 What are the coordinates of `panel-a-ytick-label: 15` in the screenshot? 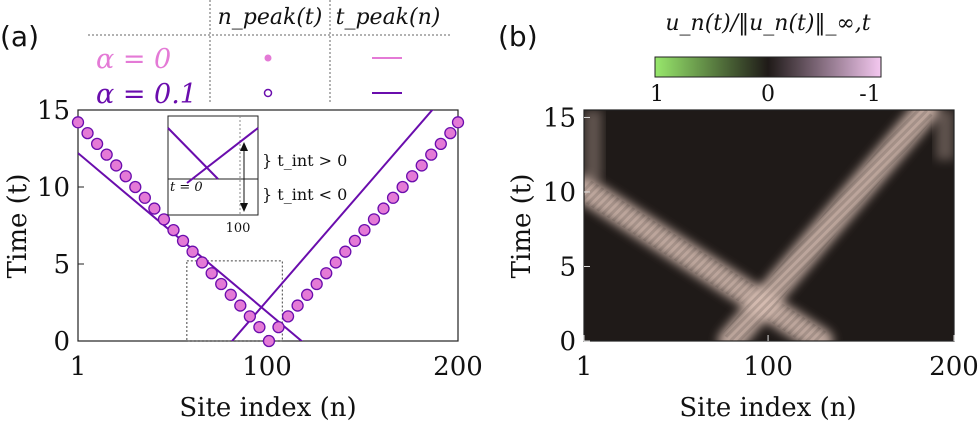 It's located at (53, 111).